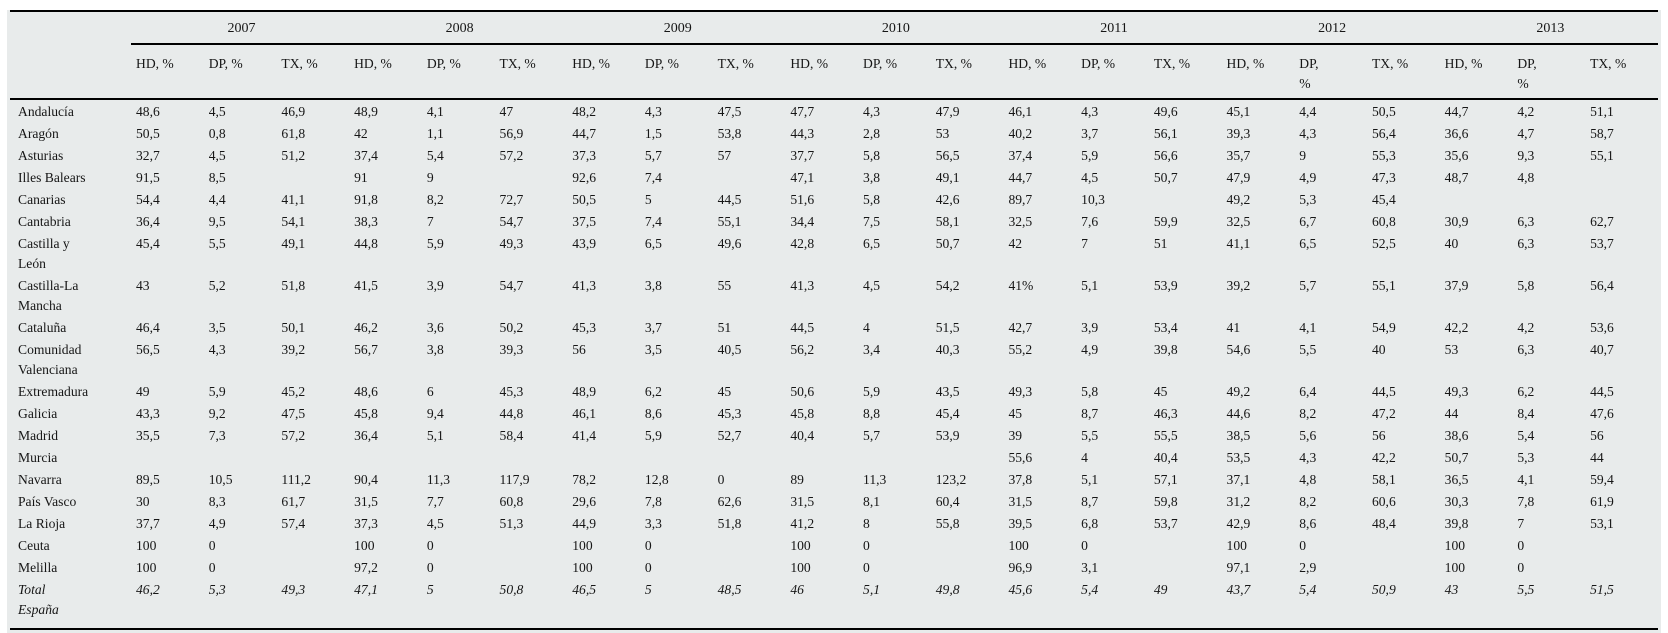 The width and height of the screenshot is (1668, 633). What do you see at coordinates (1456, 221) in the screenshot?
I see `value-cell: 30,9` at bounding box center [1456, 221].